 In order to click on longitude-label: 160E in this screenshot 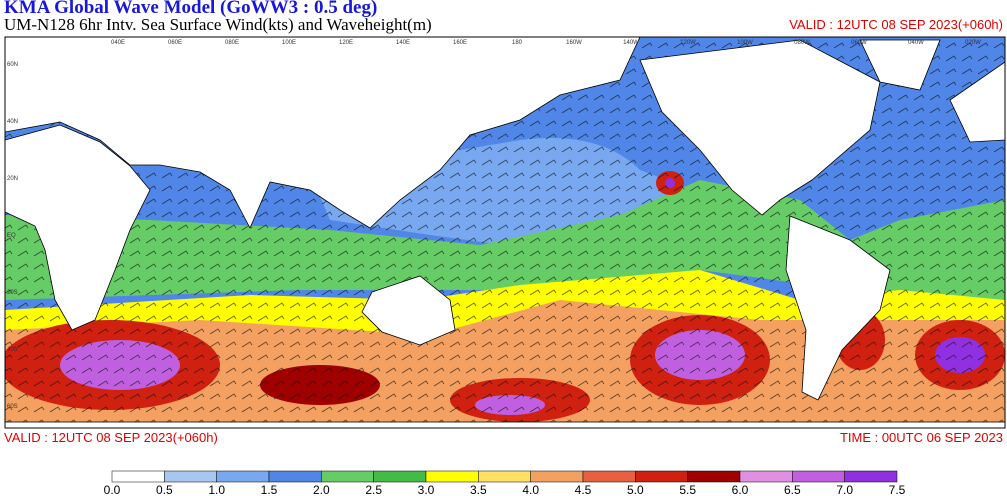, I will do `click(460, 43)`.